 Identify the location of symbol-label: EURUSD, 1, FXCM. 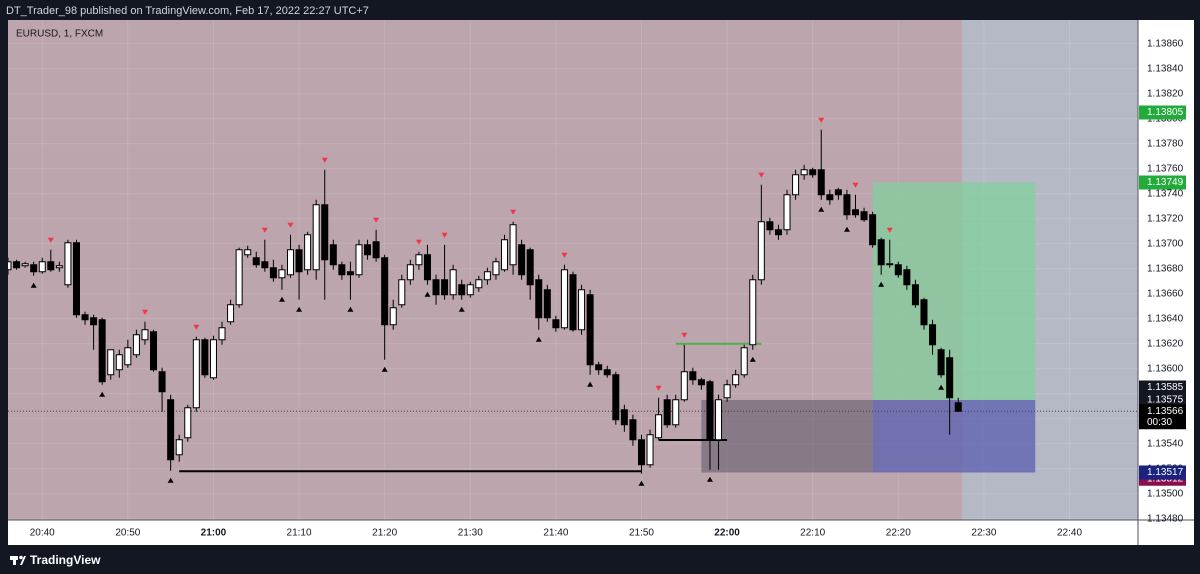
(59, 34).